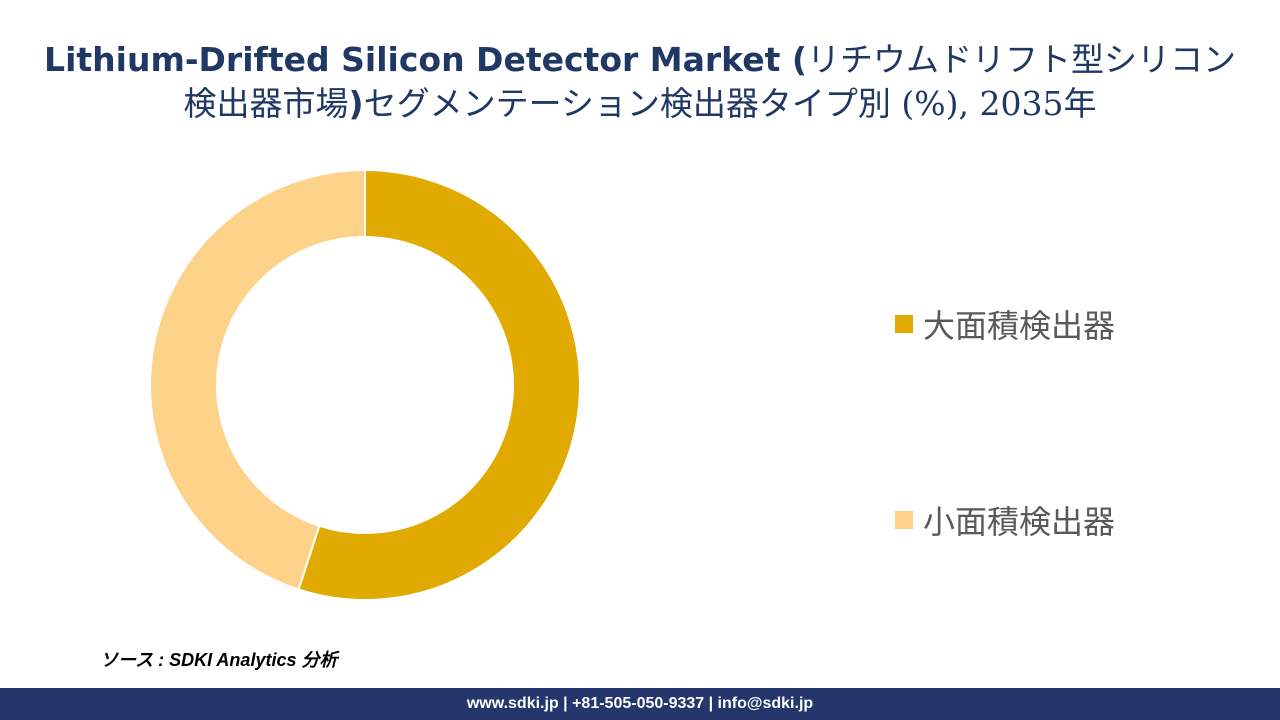 Image resolution: width=1280 pixels, height=720 pixels. Describe the element at coordinates (904, 324) in the screenshot. I see `legend-swatch-large-area` at that location.